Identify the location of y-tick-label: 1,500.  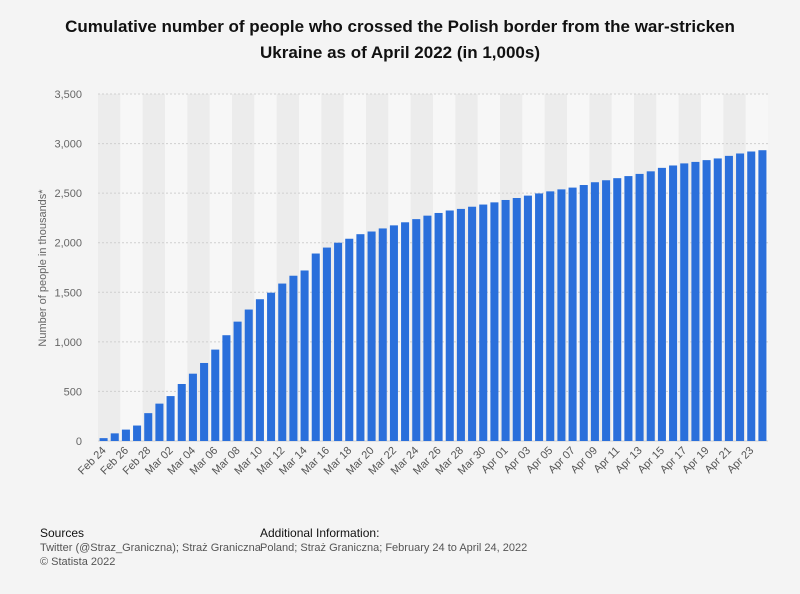
(68, 293).